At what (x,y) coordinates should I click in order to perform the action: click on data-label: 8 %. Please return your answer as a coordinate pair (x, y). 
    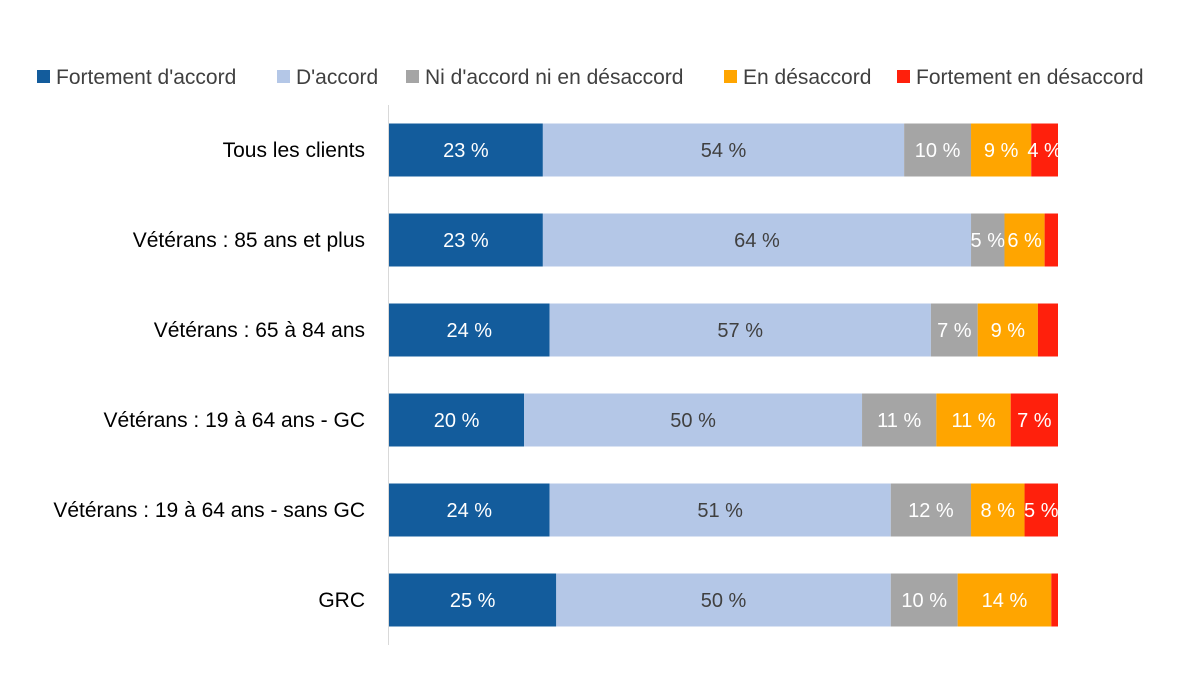
    Looking at the image, I should click on (998, 511).